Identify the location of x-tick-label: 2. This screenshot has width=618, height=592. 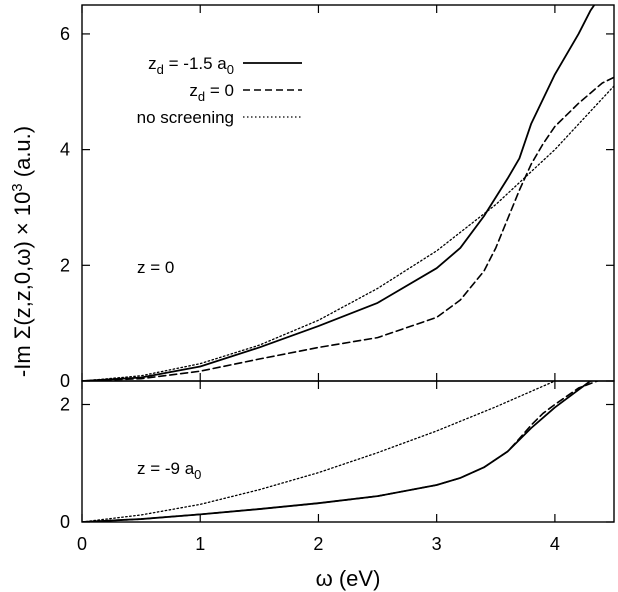
(318, 544).